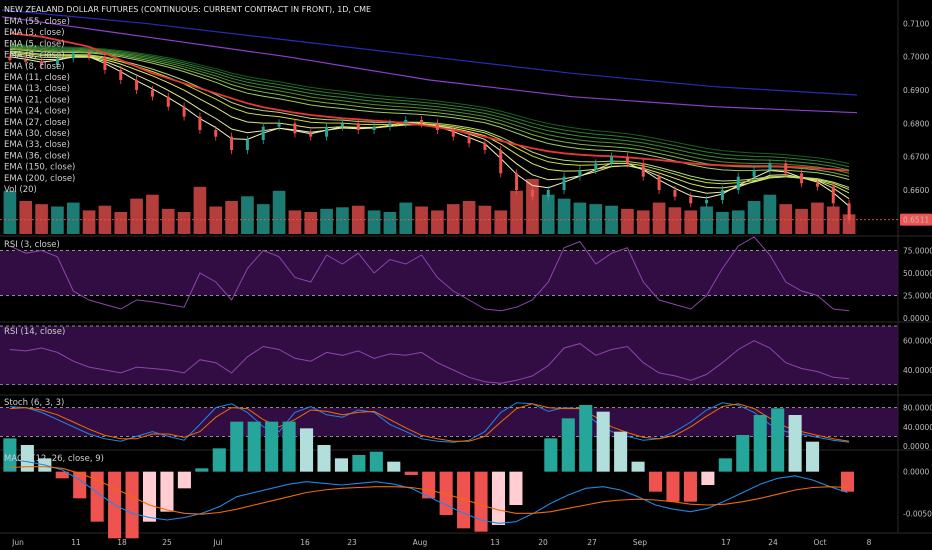  I want to click on time-tick: Aug, so click(420, 542).